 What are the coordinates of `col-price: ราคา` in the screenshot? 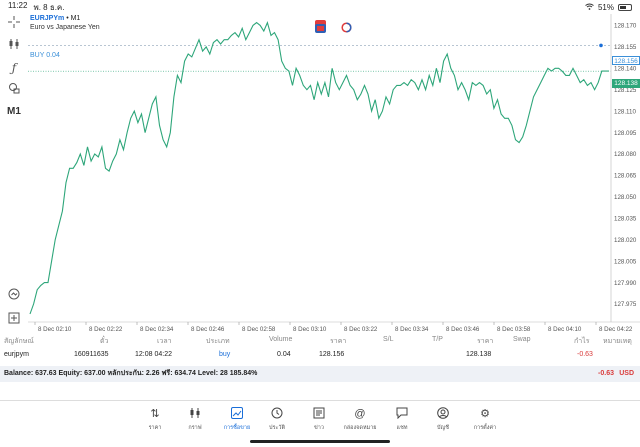 It's located at (338, 341).